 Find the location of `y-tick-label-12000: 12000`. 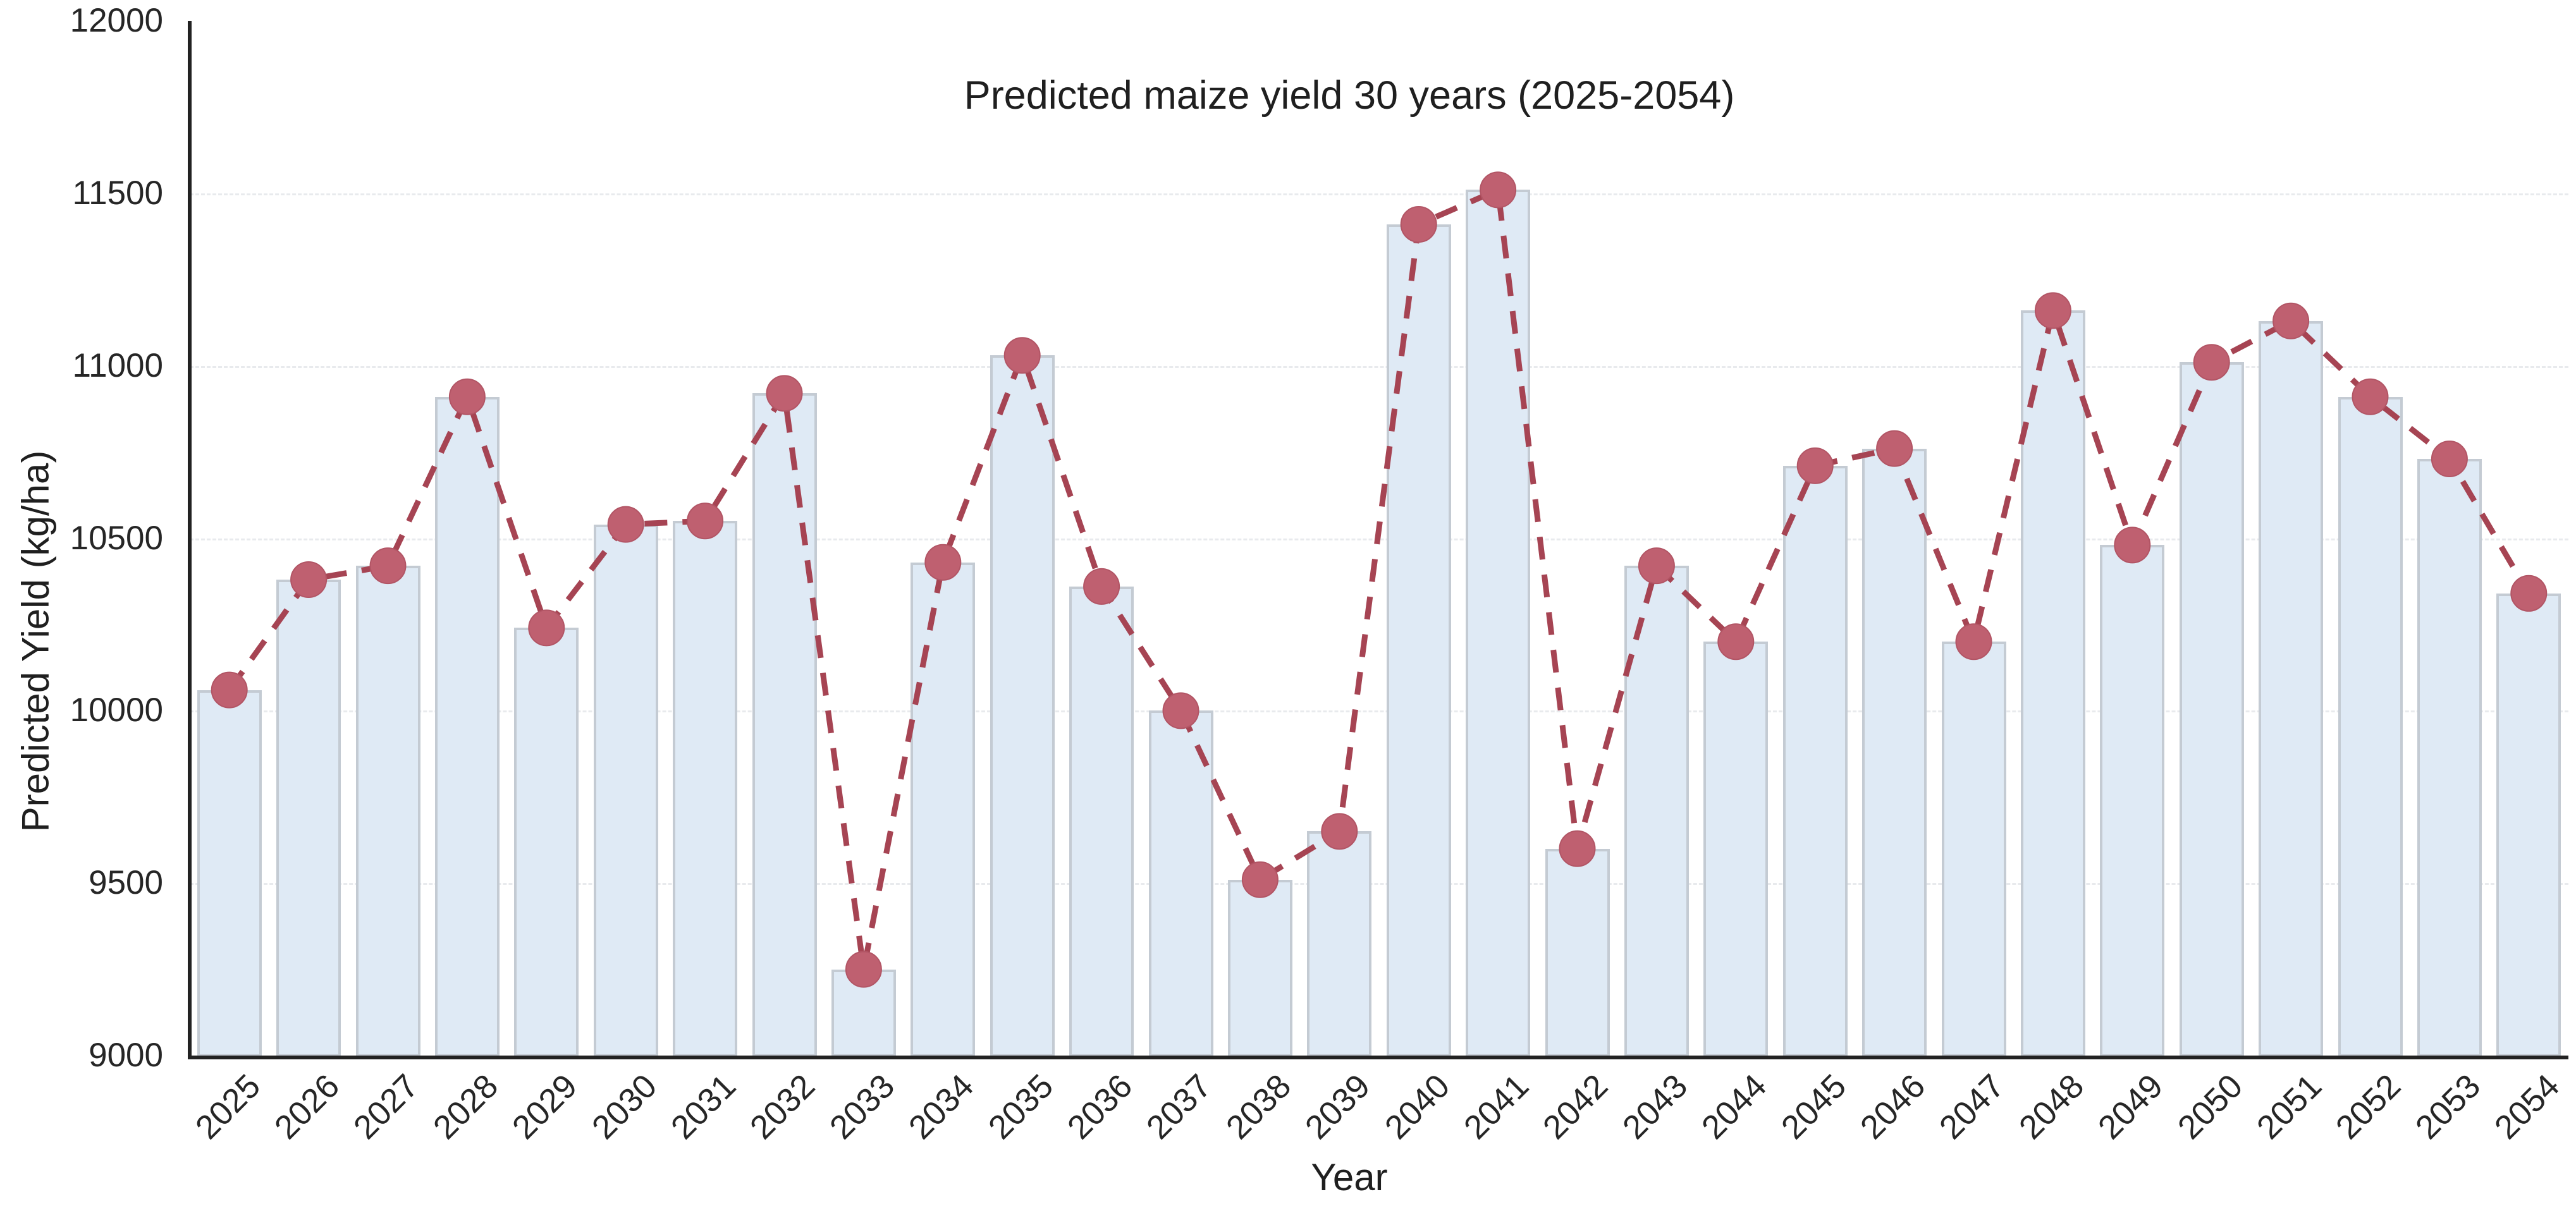

y-tick-label-12000: 12000 is located at coordinates (116, 20).